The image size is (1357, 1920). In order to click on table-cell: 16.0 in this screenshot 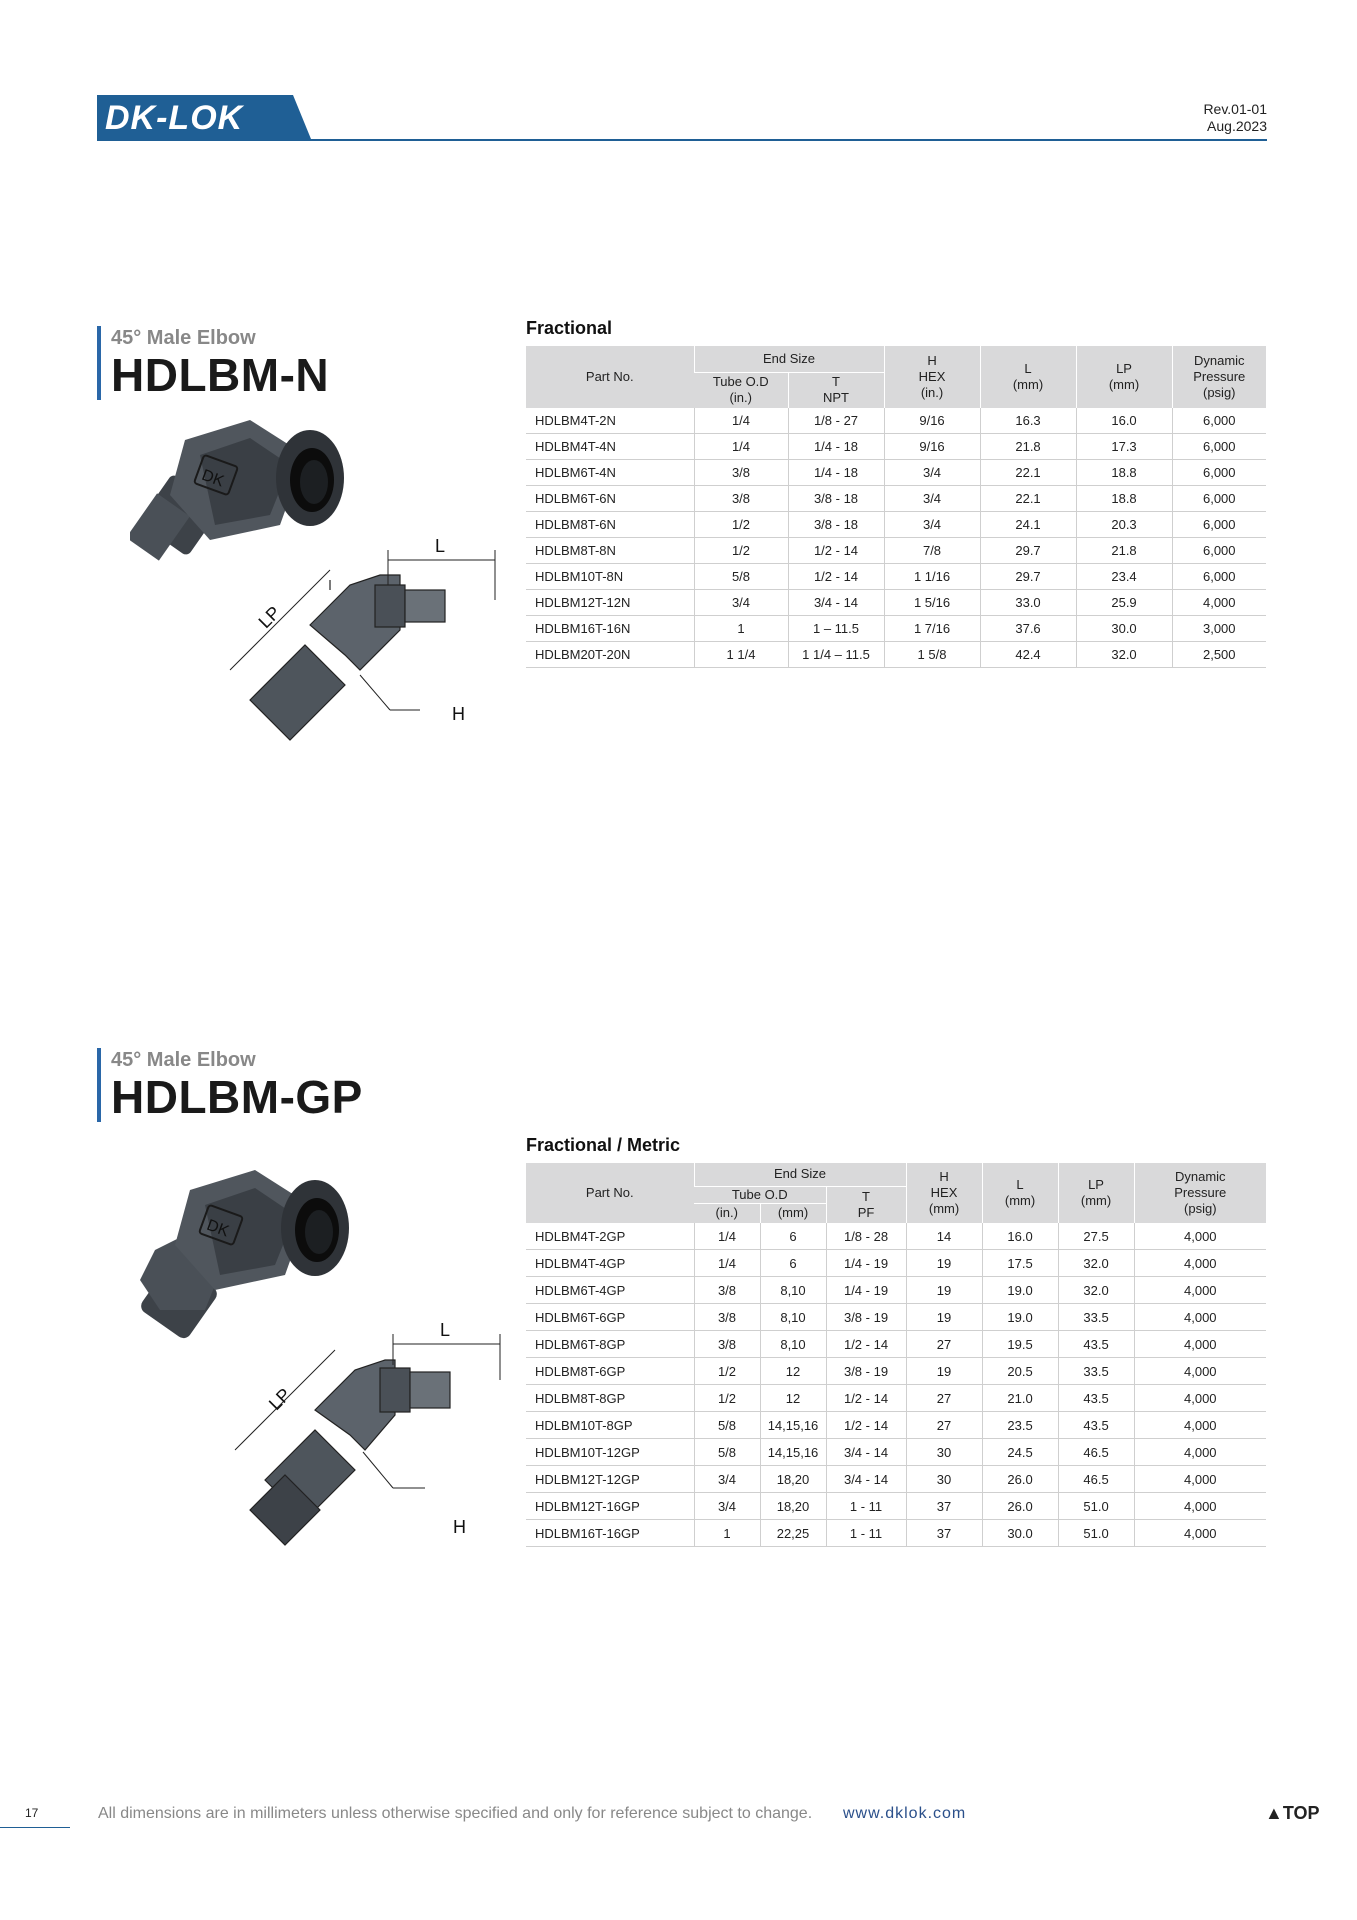, I will do `click(1124, 421)`.